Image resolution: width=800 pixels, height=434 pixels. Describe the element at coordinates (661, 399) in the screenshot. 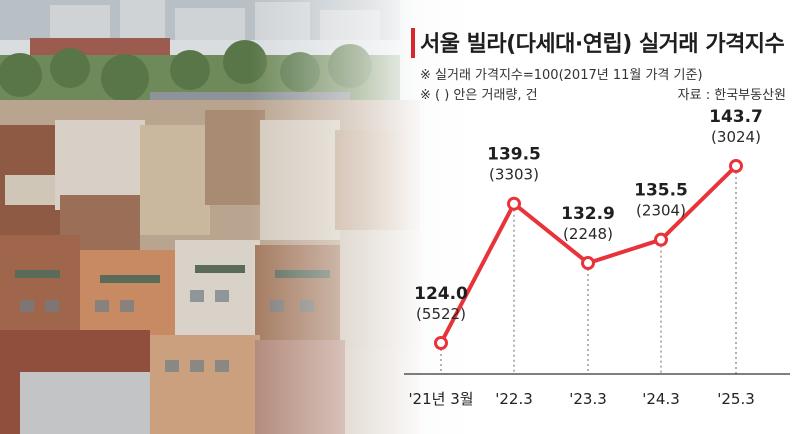

I see `x-tick-label: '24.3` at that location.